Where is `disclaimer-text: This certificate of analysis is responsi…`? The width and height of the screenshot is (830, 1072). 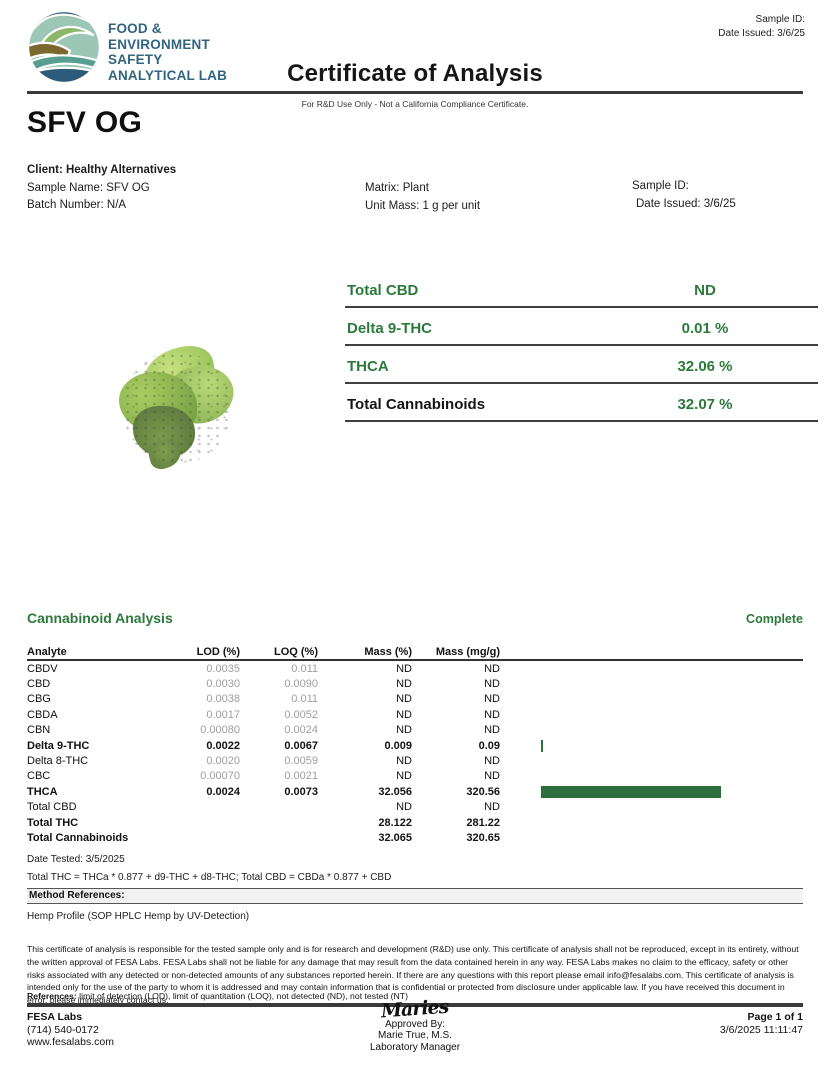
disclaimer-text: This certificate of analysis is responsi… is located at coordinates (413, 975).